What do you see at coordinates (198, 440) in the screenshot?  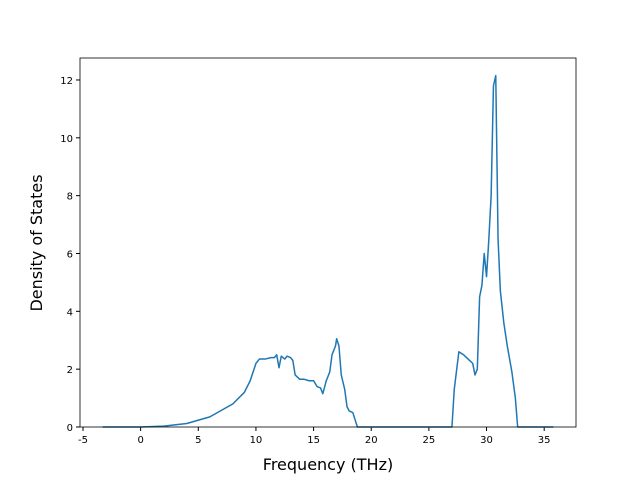 I see `x-tick-label: 5` at bounding box center [198, 440].